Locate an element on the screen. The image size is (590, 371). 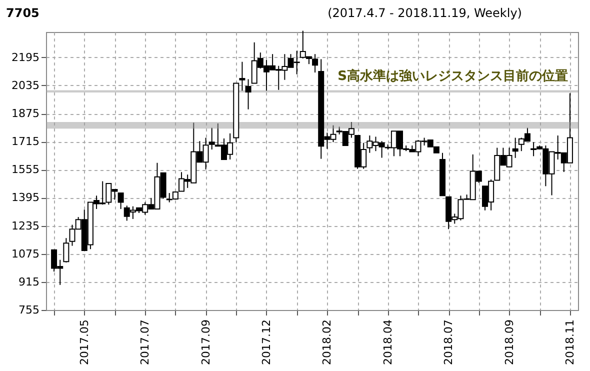
x-tick-label: 2018.11 is located at coordinates (569, 342).